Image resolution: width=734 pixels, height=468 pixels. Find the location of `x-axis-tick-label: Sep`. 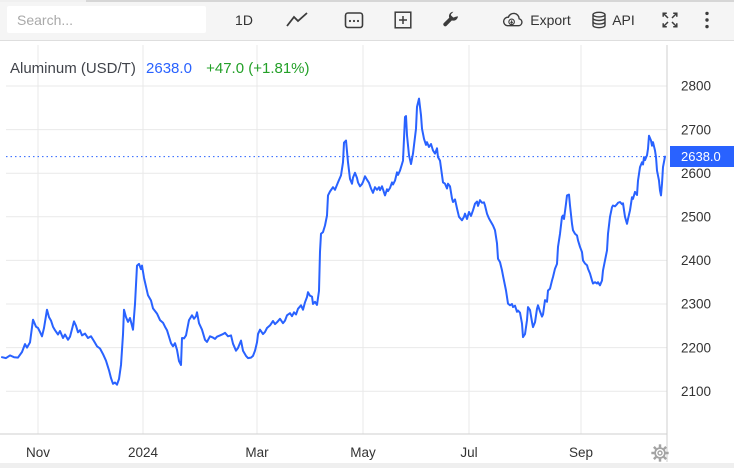

x-axis-tick-label: Sep is located at coordinates (581, 452).